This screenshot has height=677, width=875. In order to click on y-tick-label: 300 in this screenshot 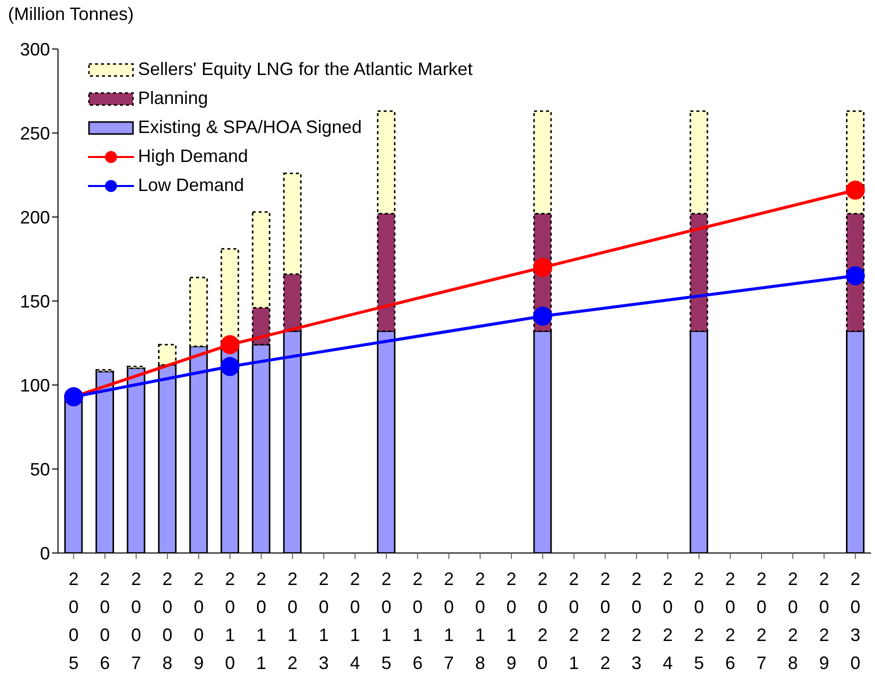, I will do `click(35, 49)`.